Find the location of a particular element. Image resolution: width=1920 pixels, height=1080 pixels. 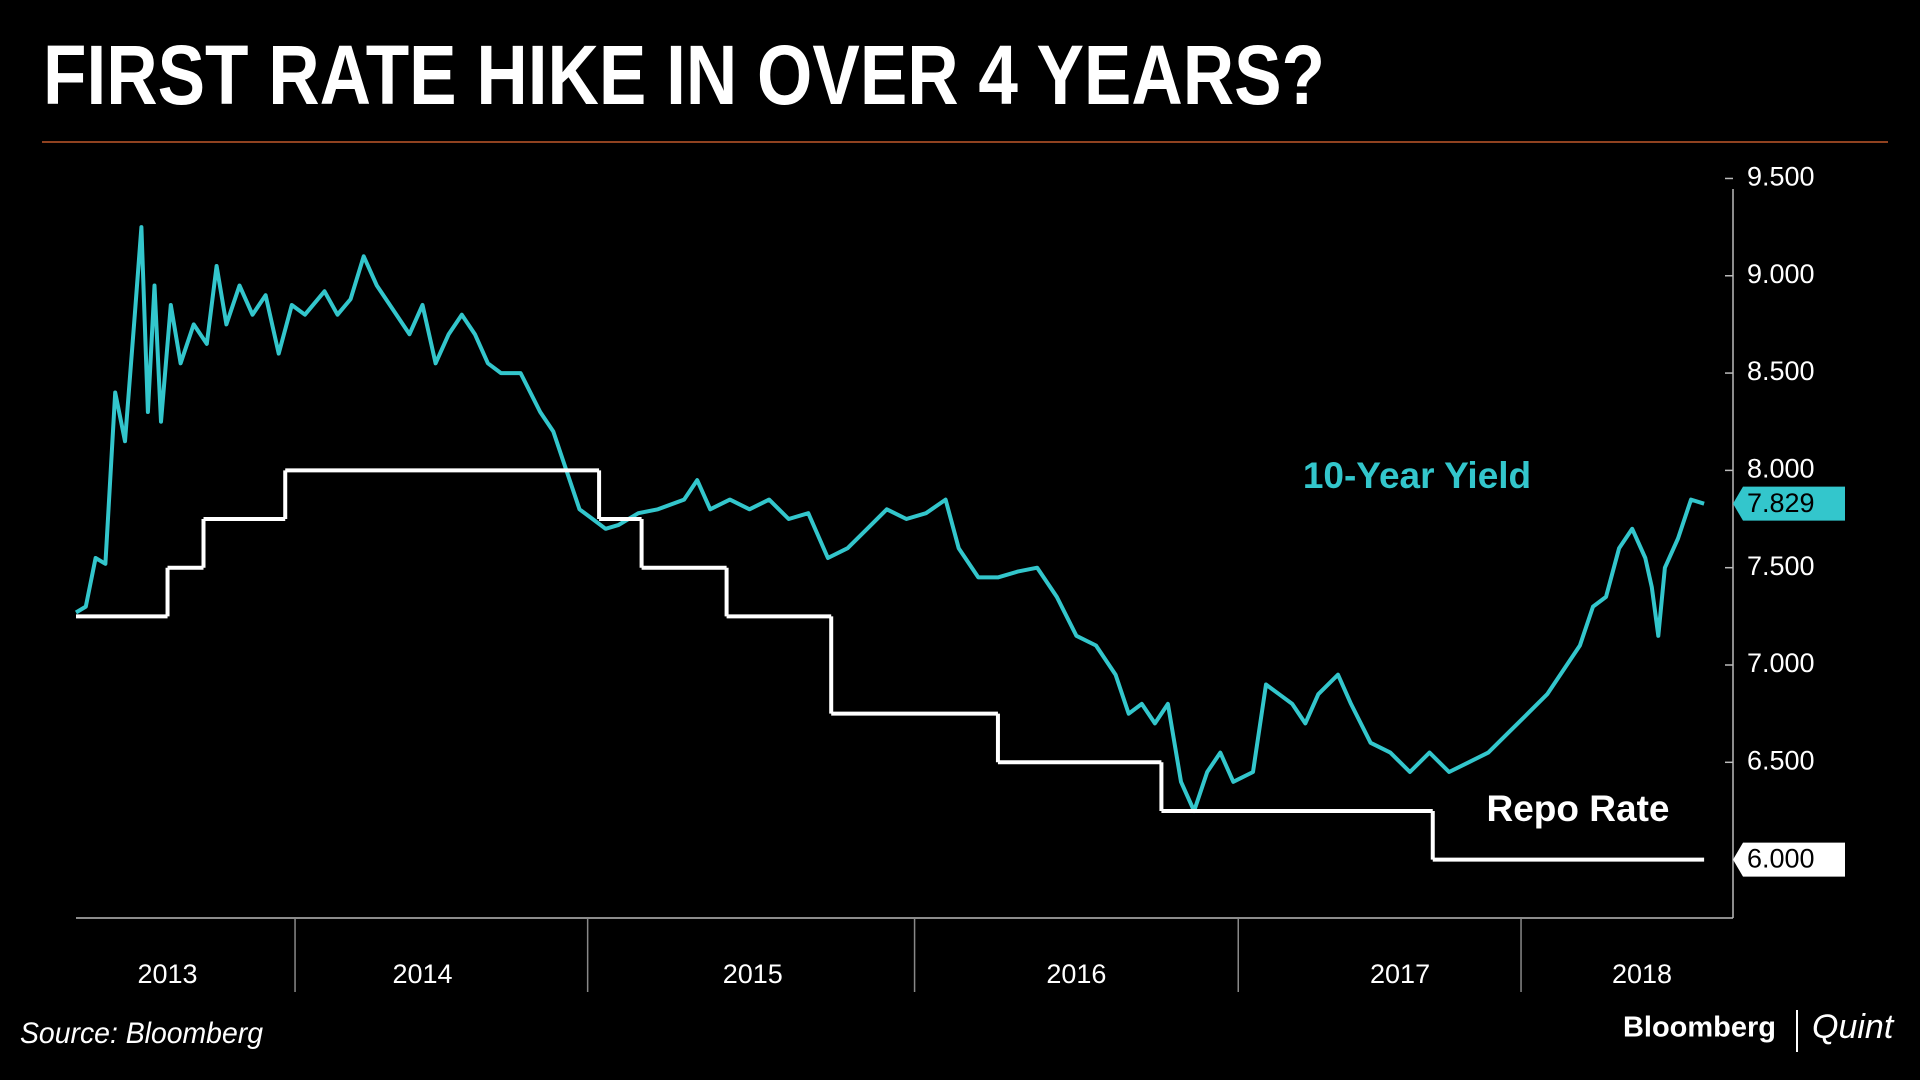

logo-right: Quint is located at coordinates (1853, 1027).